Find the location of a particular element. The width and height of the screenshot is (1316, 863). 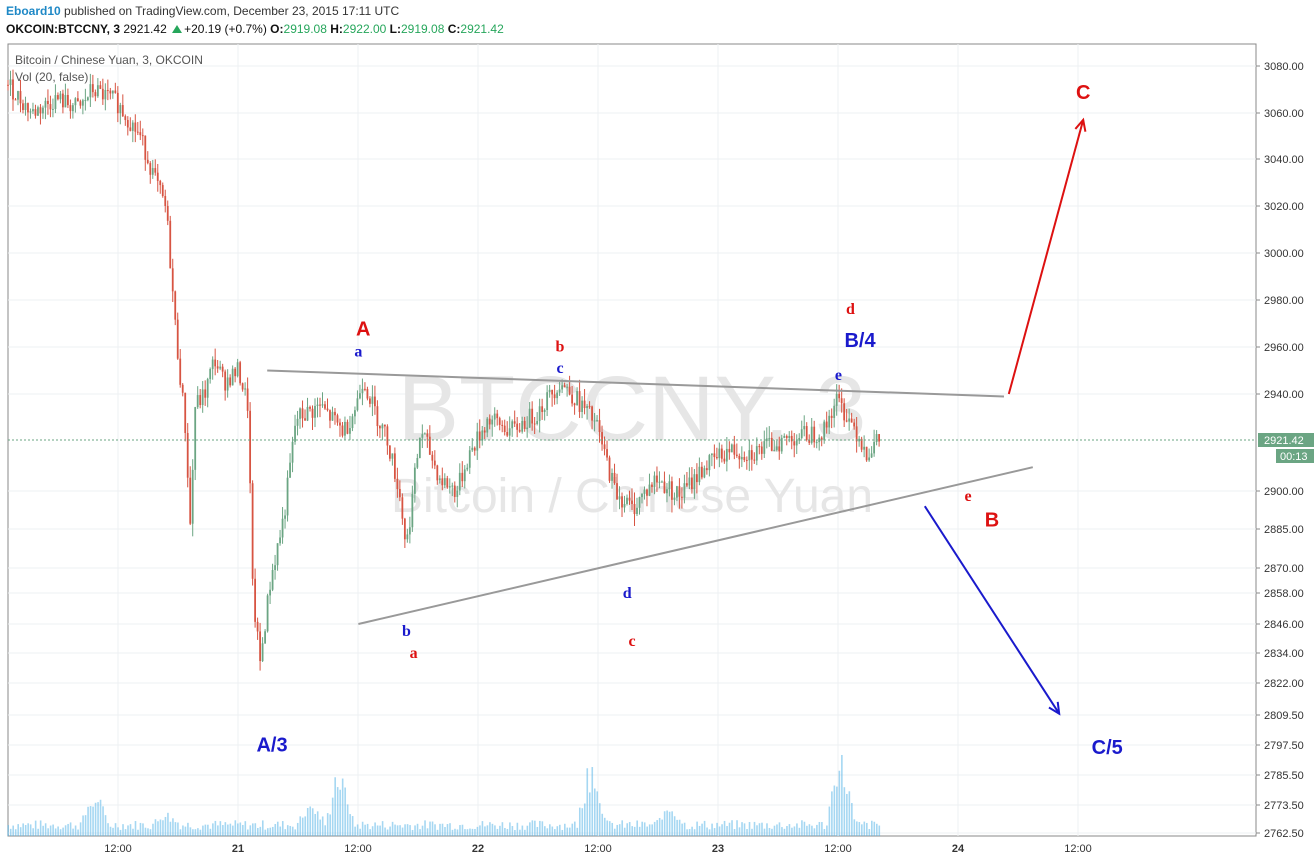

x-tick-label: 12:00 is located at coordinates (118, 849).